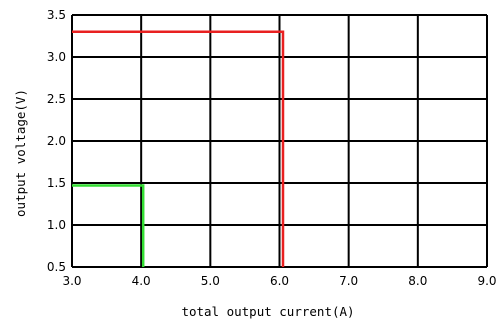 Image resolution: width=497 pixels, height=322 pixels. Describe the element at coordinates (348, 281) in the screenshot. I see `x-tick-label: 7.0` at that location.